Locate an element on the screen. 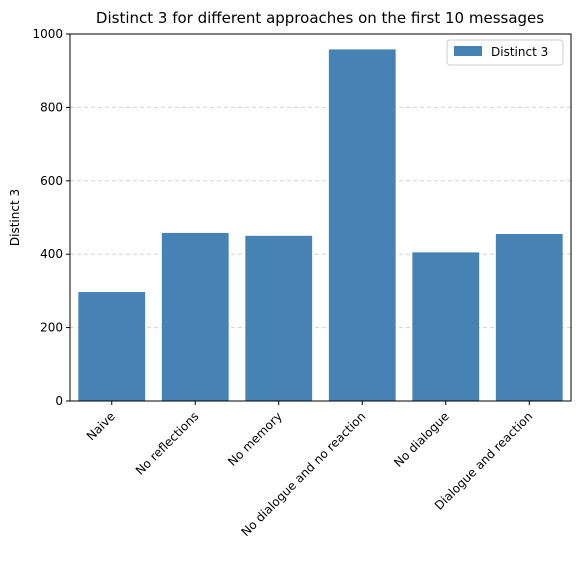 This screenshot has width=580, height=570. x-tick-label: No dialogue is located at coordinates (421, 439).